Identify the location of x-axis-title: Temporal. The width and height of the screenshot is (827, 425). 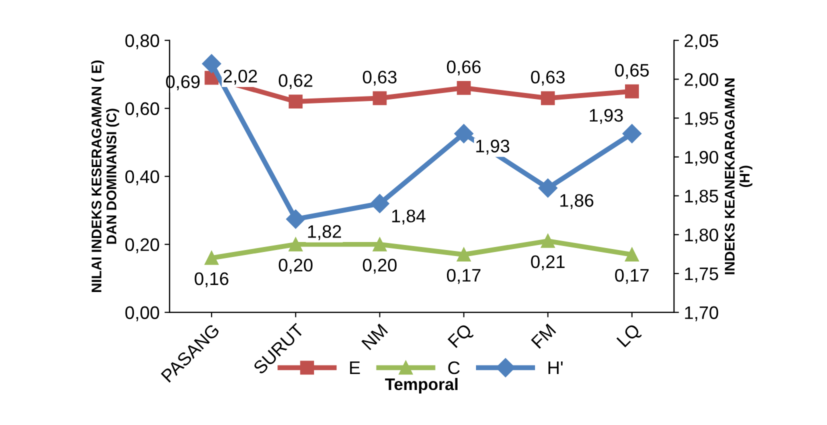
(421, 386).